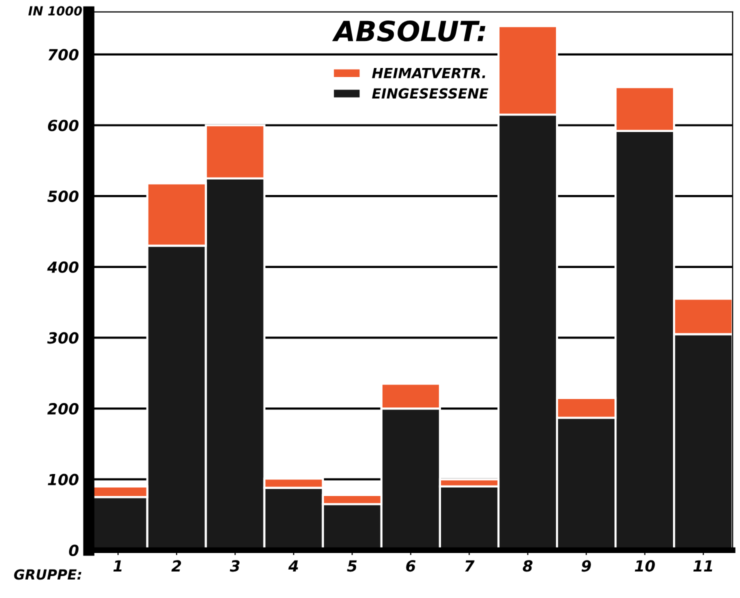 This screenshot has height=598, width=740. Describe the element at coordinates (176, 566) in the screenshot. I see `x-tick-label: 2` at that location.